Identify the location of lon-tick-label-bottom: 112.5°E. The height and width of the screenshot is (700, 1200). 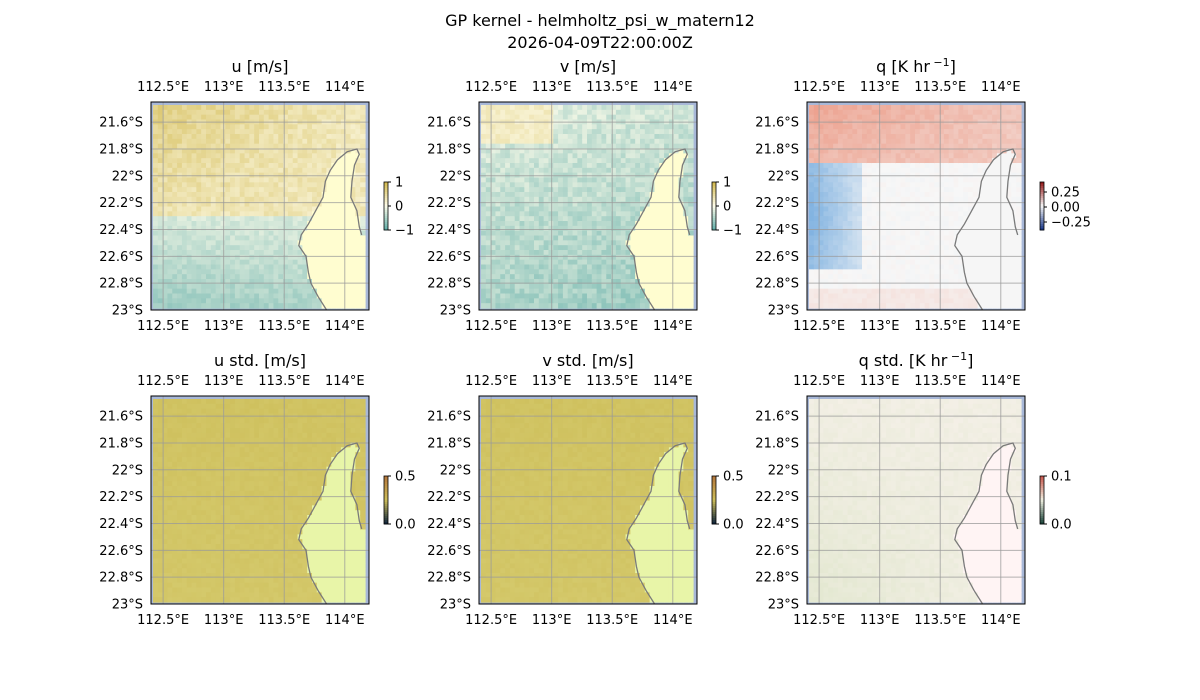
(163, 326).